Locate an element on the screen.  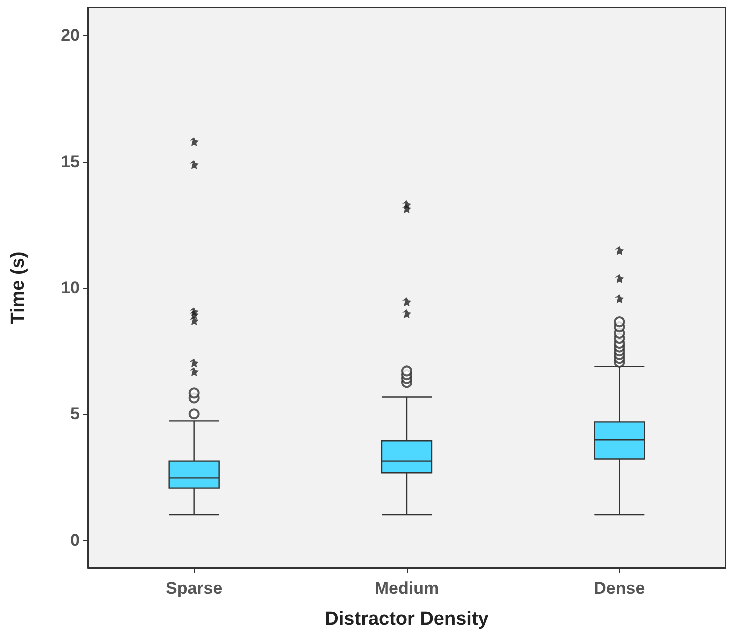
x-tick-label: Dense is located at coordinates (620, 588).